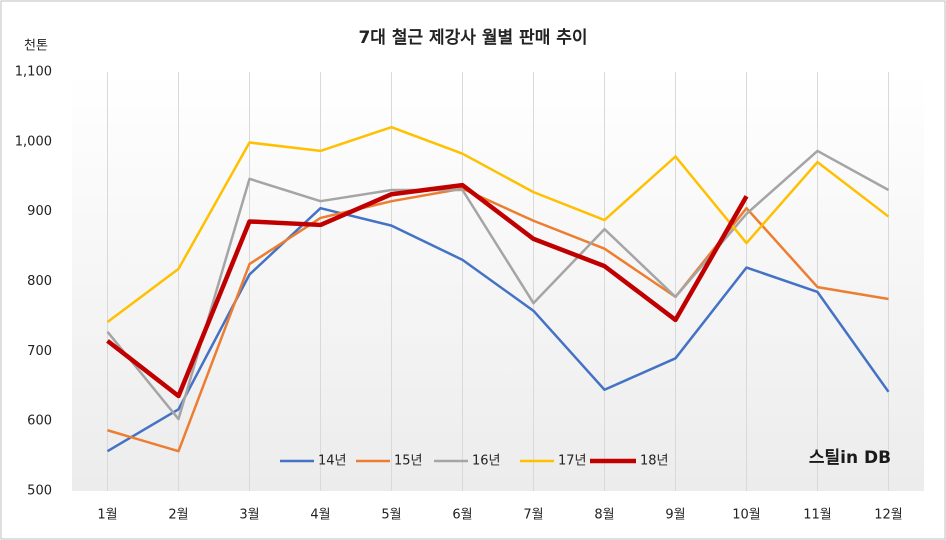 Image resolution: width=946 pixels, height=540 pixels. What do you see at coordinates (817, 515) in the screenshot?
I see `x-tick-label: 11월` at bounding box center [817, 515].